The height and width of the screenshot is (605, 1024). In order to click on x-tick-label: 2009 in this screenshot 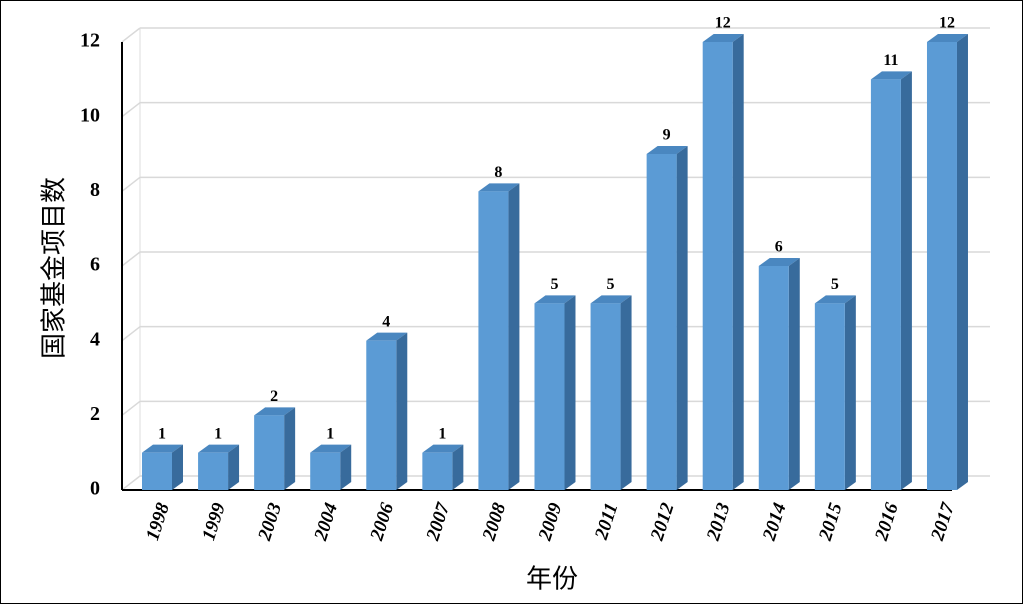, I will do `click(550, 522)`.